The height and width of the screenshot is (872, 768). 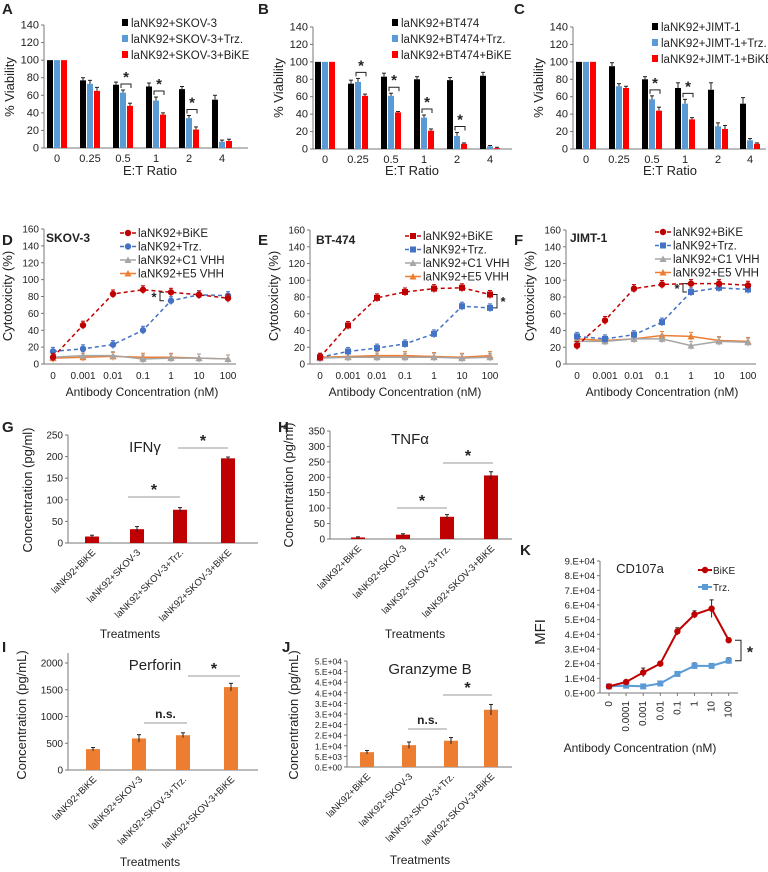 I want to click on y-tick-label: 8.E+04, so click(x=580, y=576).